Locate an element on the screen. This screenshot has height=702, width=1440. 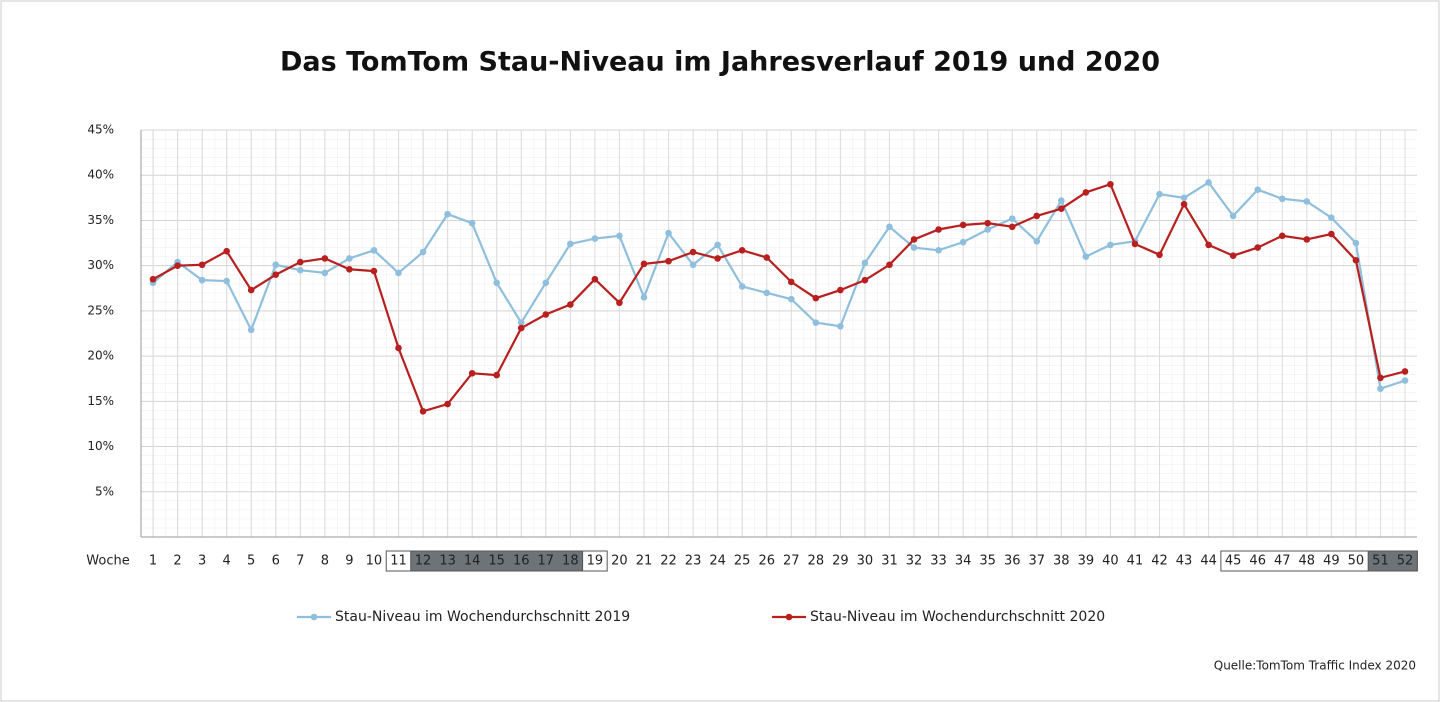
x-tick-label: 47 is located at coordinates (1282, 561).